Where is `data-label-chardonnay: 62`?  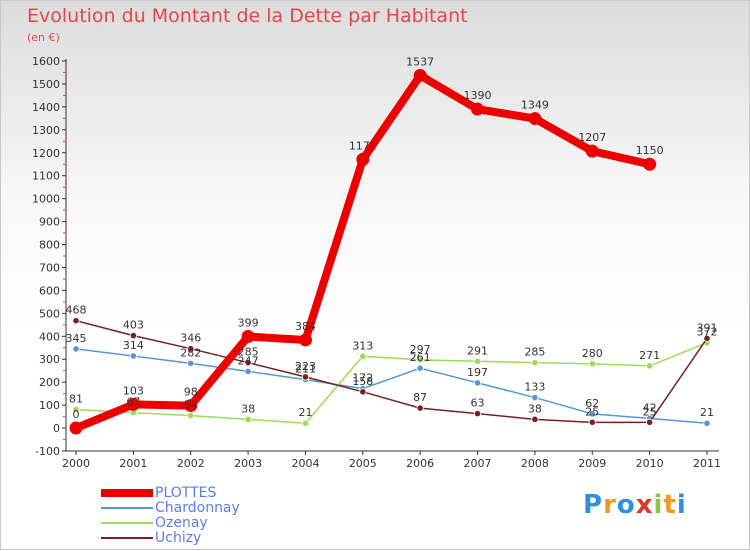 data-label-chardonnay: 62 is located at coordinates (592, 403).